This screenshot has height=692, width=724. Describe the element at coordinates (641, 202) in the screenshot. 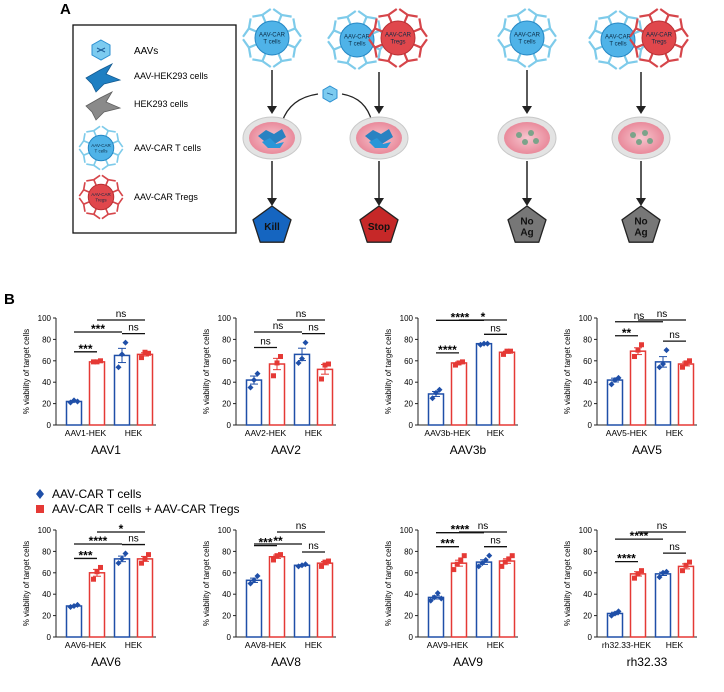

I see `column4-arrowhead2` at that location.